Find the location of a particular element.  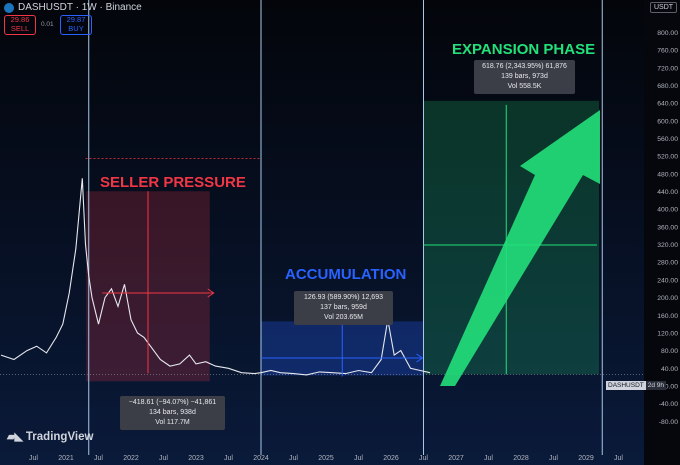

currency-selector: USDT is located at coordinates (664, 7).